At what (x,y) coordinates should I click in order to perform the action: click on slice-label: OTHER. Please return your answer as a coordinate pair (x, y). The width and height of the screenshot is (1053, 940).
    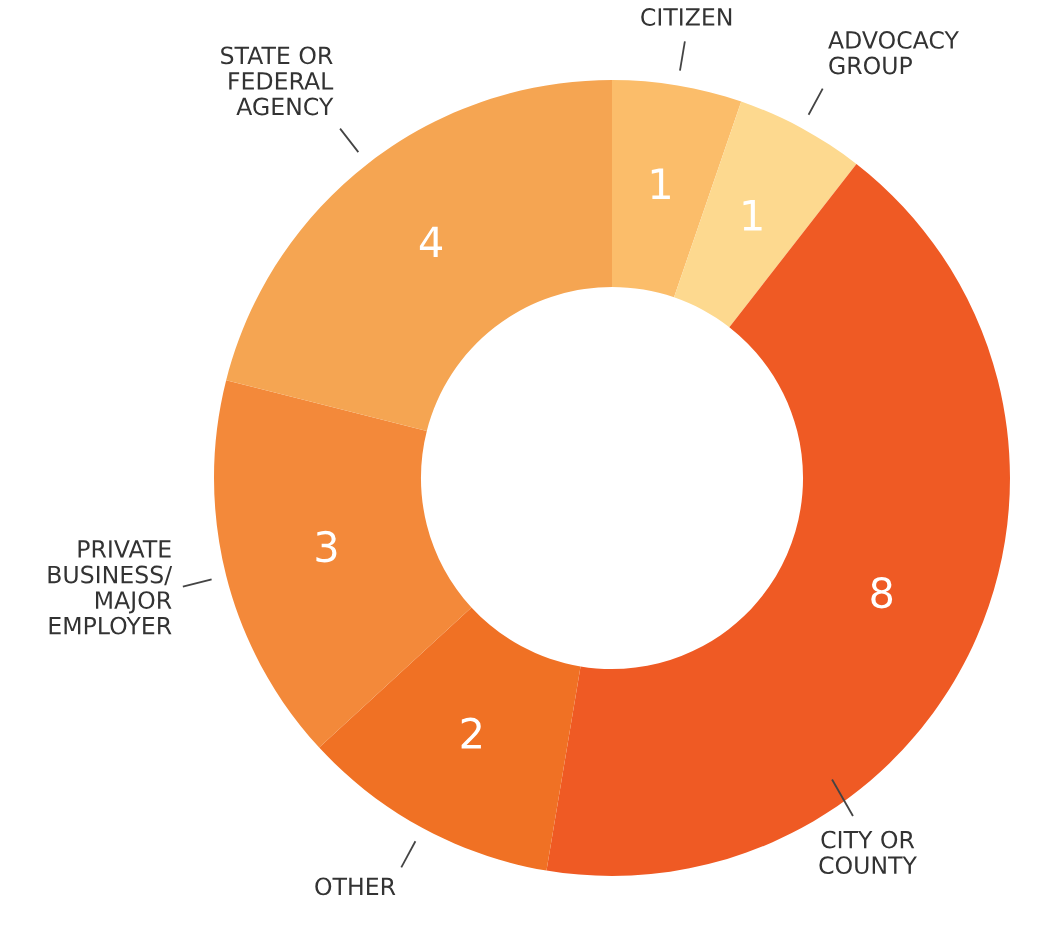
    Looking at the image, I should click on (355, 886).